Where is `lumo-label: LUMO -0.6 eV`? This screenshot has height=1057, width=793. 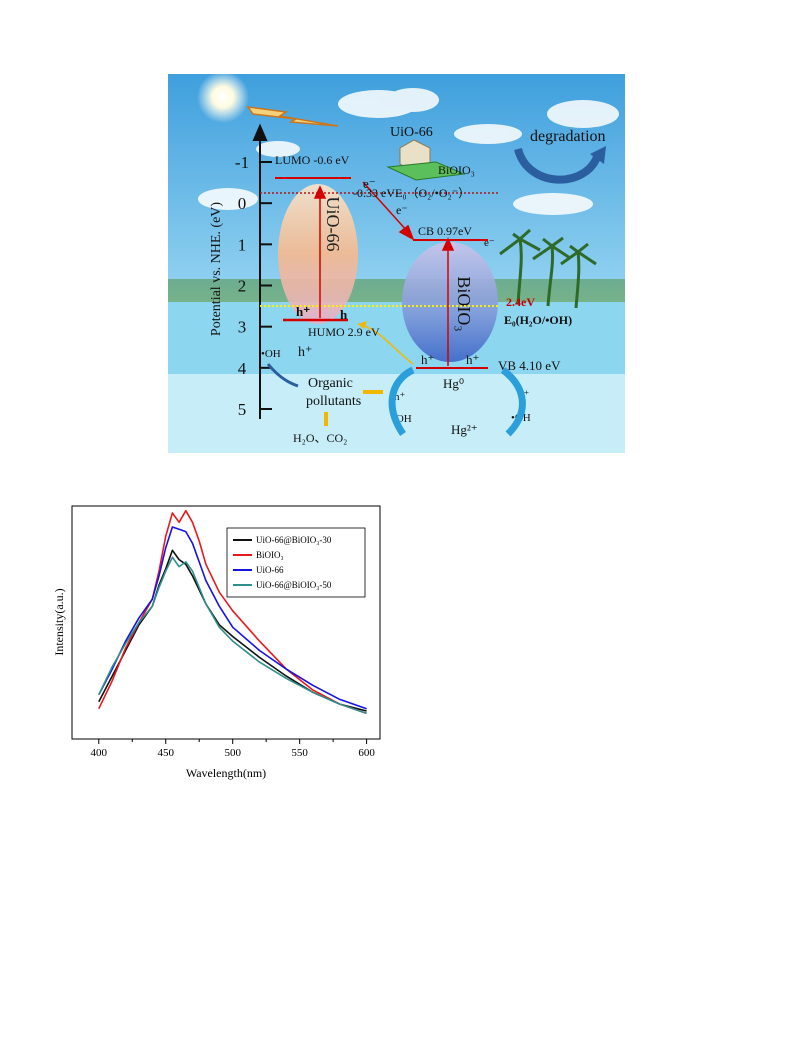
lumo-label: LUMO -0.6 eV is located at coordinates (312, 160).